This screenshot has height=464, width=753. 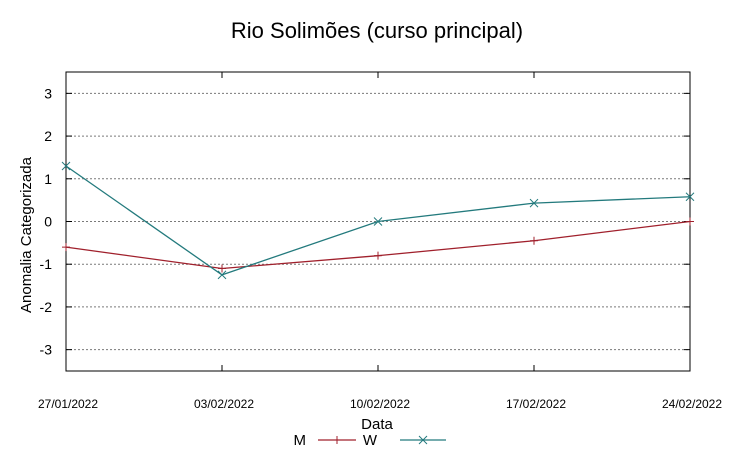 I want to click on x-tick-label: 24/02/2022, so click(x=692, y=404).